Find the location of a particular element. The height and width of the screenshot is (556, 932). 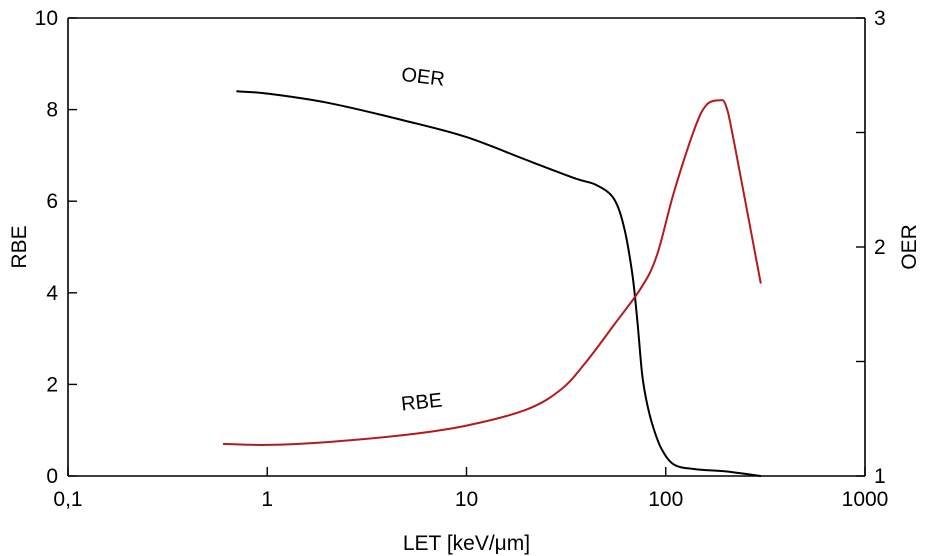

y-left-tick-label: 4 is located at coordinates (52, 293).